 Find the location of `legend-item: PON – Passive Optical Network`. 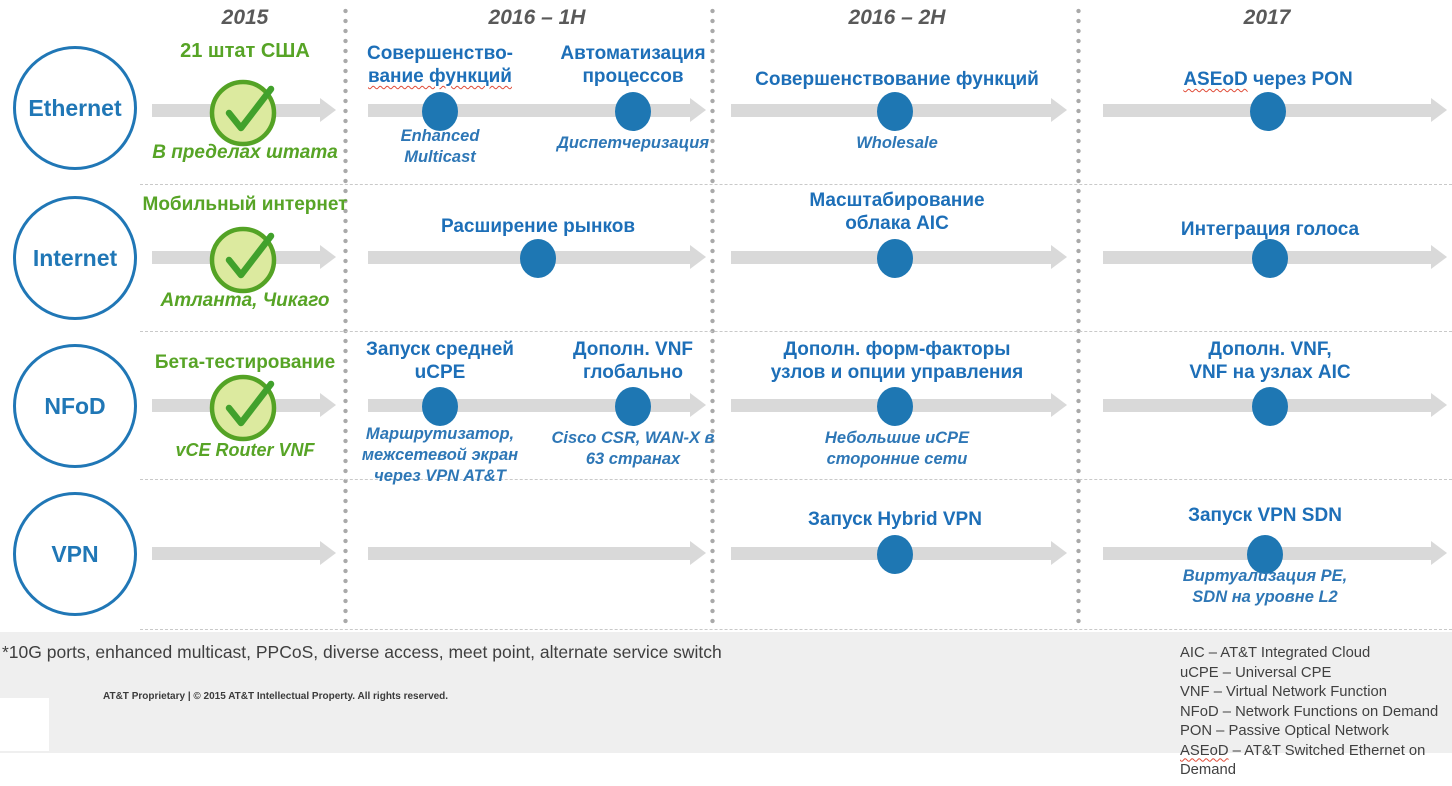

legend-item: PON – Passive Optical Network is located at coordinates (1284, 731).